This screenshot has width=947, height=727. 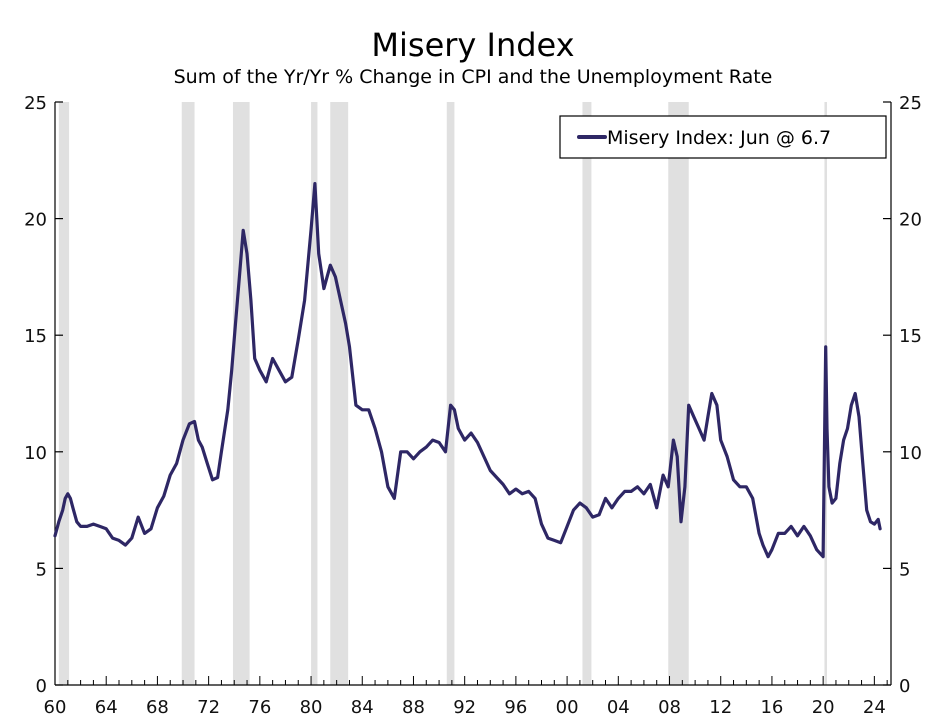 What do you see at coordinates (311, 707) in the screenshot?
I see `x-tick-label: 80` at bounding box center [311, 707].